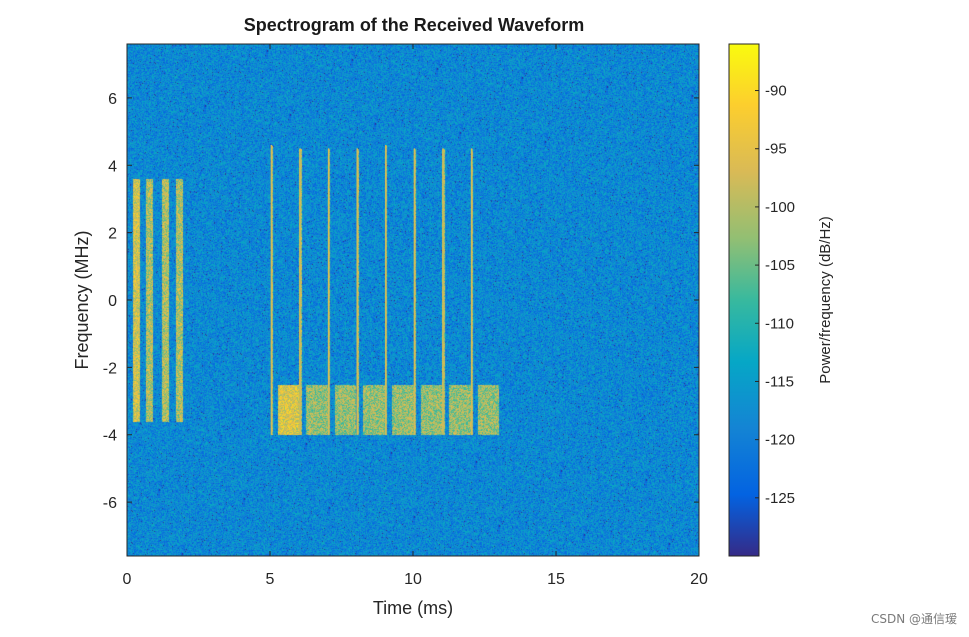 The image size is (969, 637). What do you see at coordinates (780, 498) in the screenshot?
I see `colorbar-tick-label: -125` at bounding box center [780, 498].